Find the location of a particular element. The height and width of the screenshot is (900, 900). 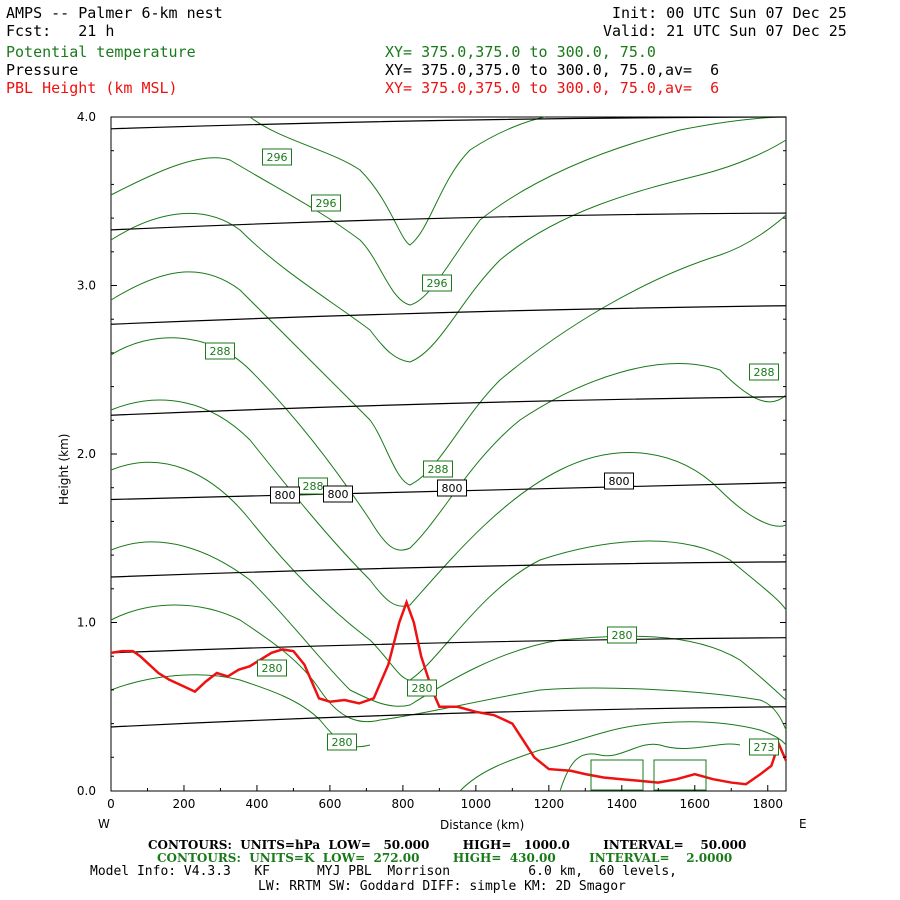

x-axis-west: W is located at coordinates (104, 824).